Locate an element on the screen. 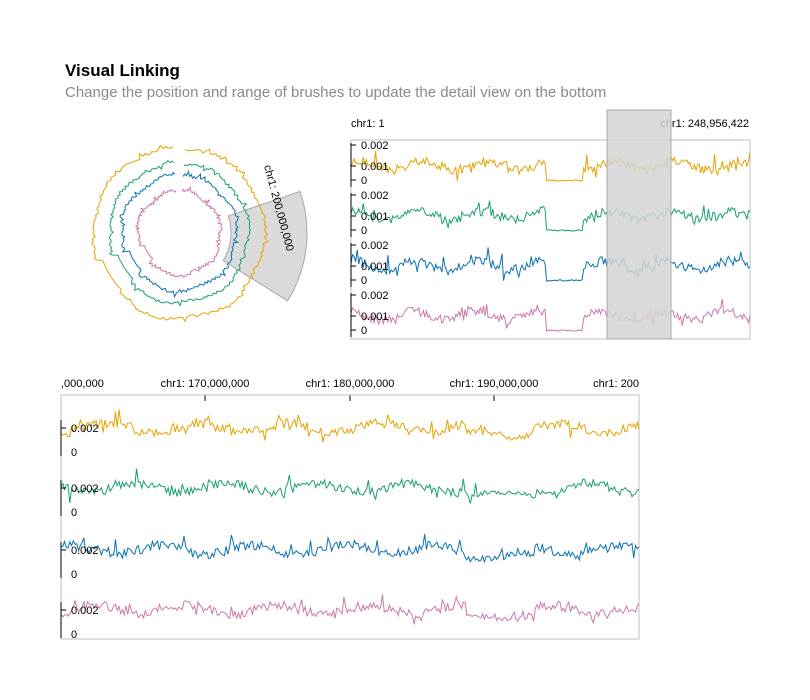 This screenshot has height=700, width=810. page-title: Visual Linking is located at coordinates (122, 70).